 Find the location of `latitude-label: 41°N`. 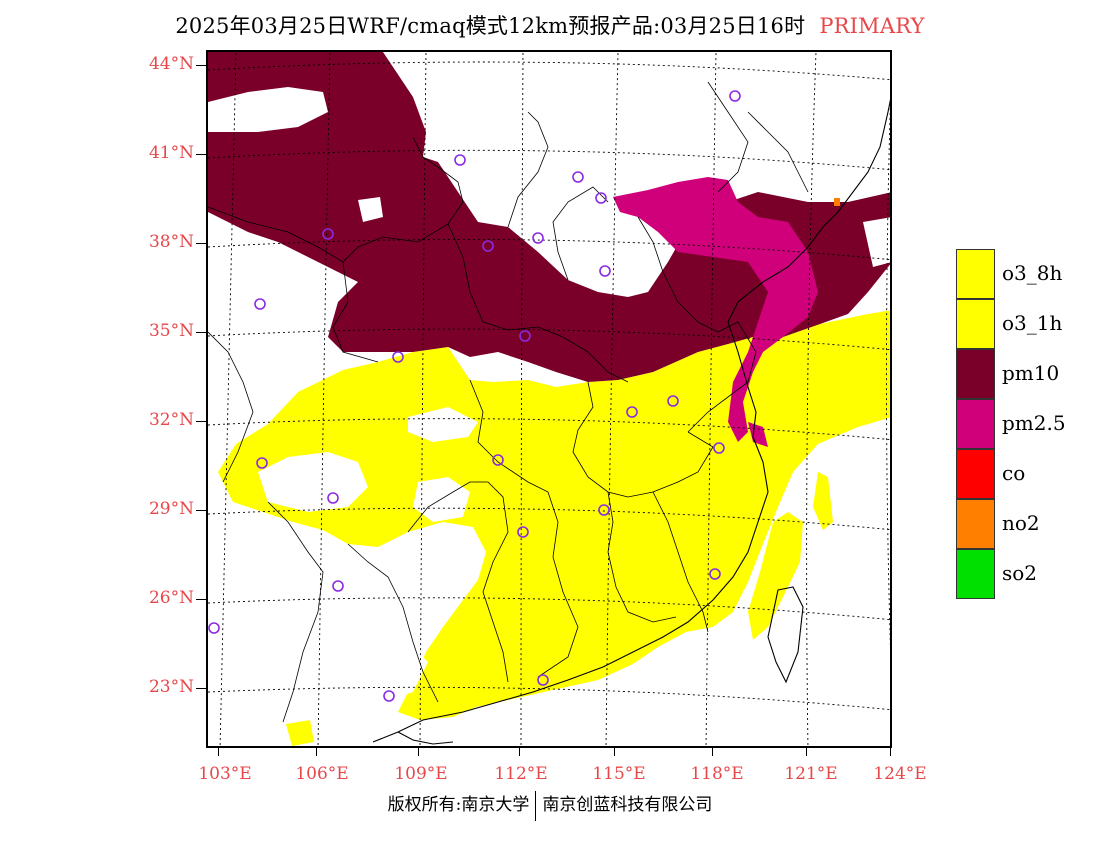

latitude-label: 41°N is located at coordinates (171, 153).